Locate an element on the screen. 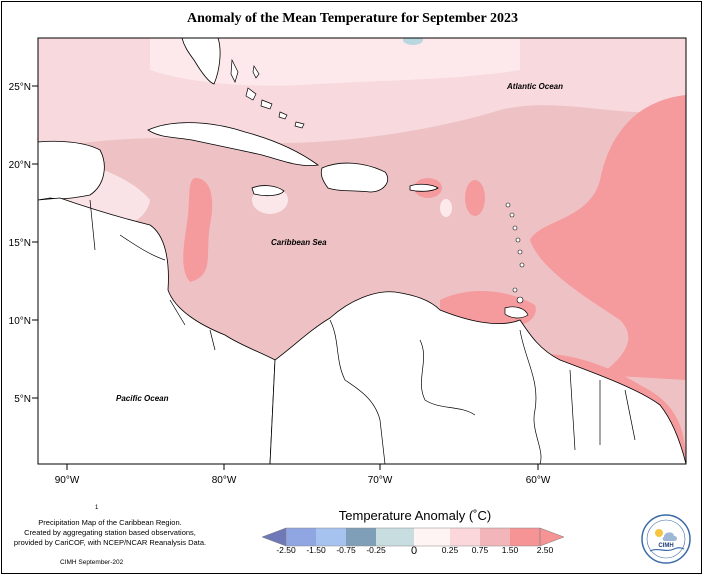  lat-labels: 25°N 20°N 15°N 10°N 5°N is located at coordinates (20, 243).